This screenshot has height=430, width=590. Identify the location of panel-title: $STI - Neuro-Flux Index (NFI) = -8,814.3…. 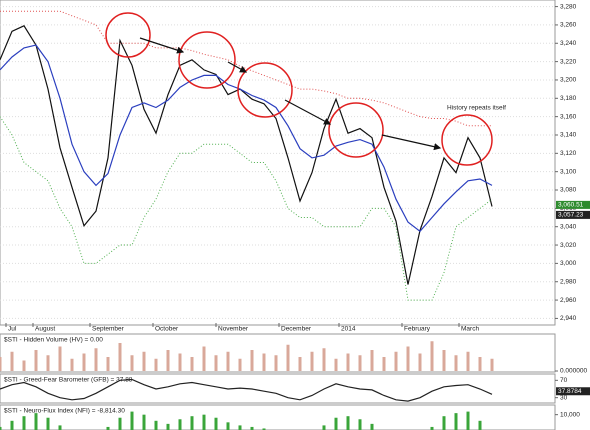
(64, 411).